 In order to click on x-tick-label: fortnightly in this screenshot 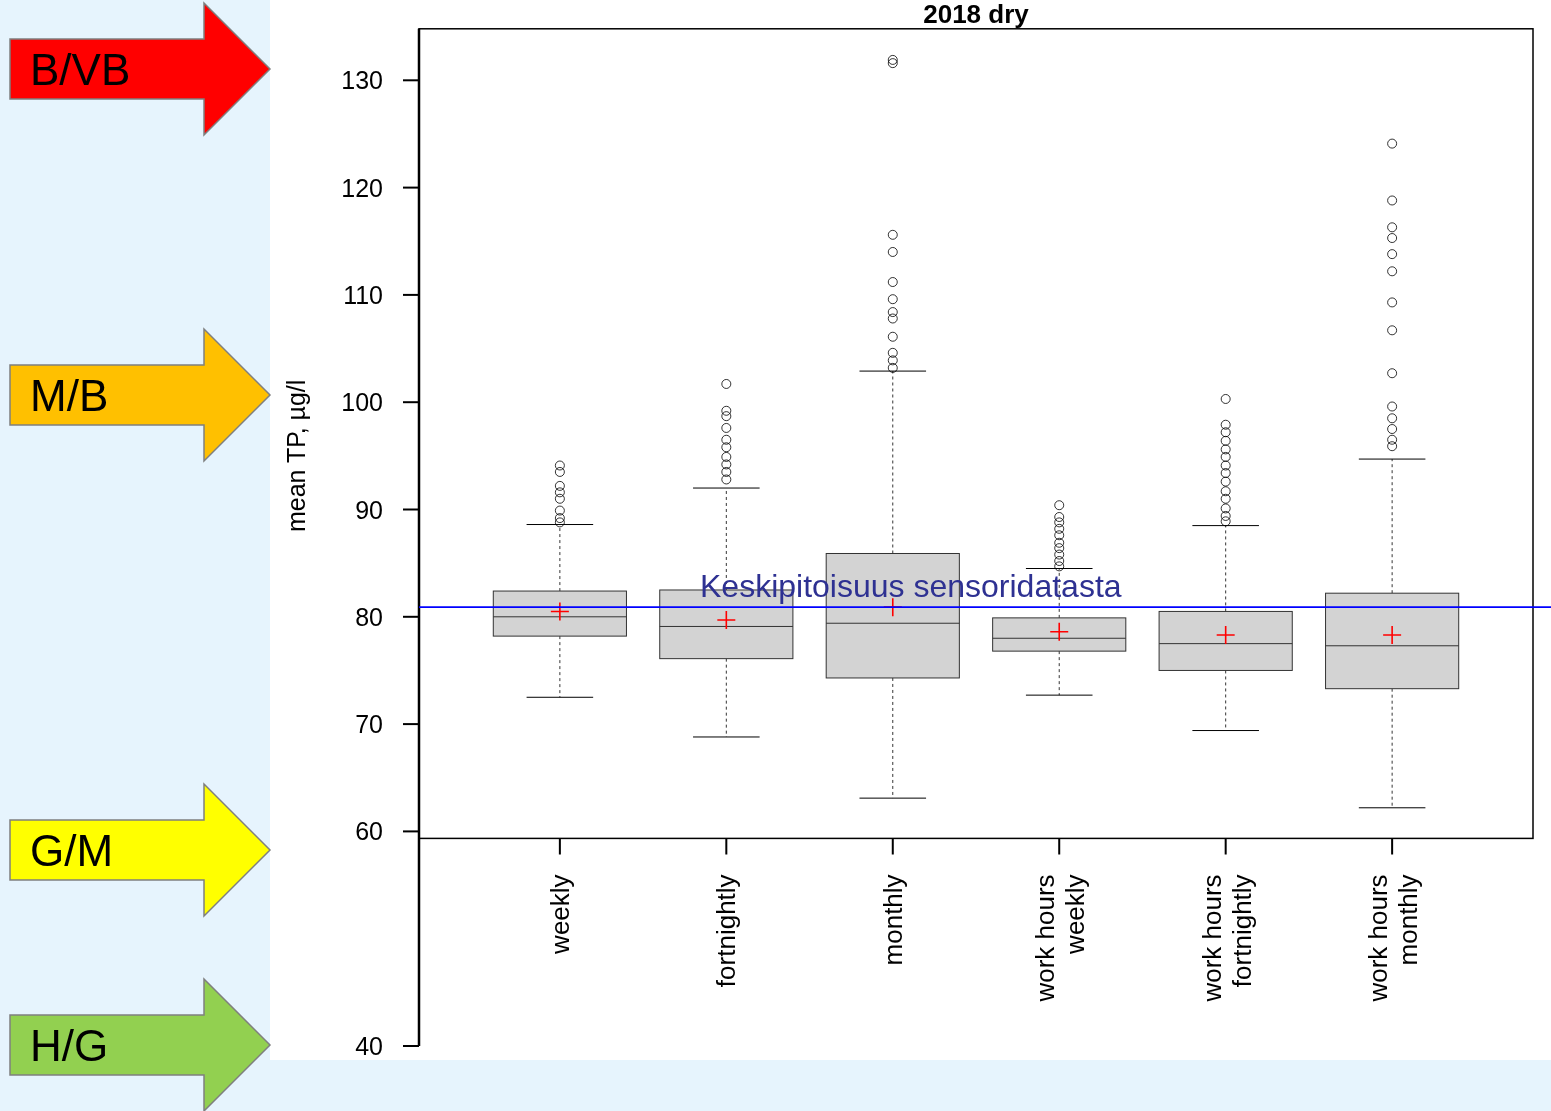, I will do `click(726, 931)`.